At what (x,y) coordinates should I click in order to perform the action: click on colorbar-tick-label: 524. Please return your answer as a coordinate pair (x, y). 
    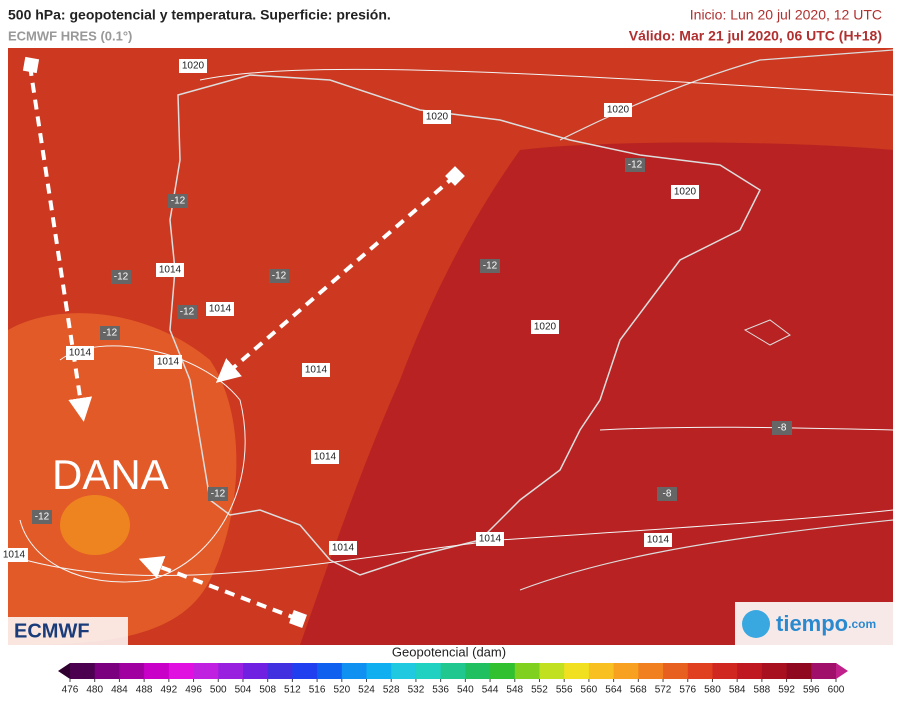
    Looking at the image, I should click on (366, 690).